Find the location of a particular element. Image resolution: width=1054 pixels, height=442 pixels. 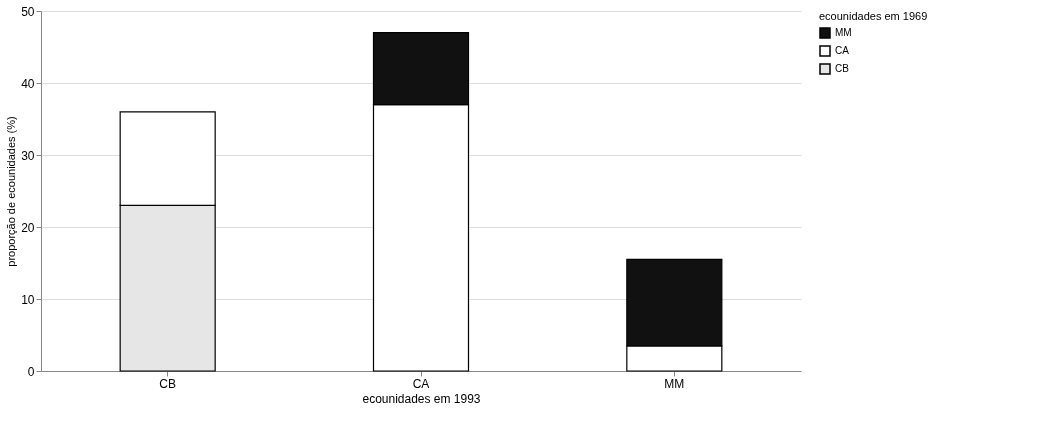

y-tick-label: 40 is located at coordinates (28, 83).